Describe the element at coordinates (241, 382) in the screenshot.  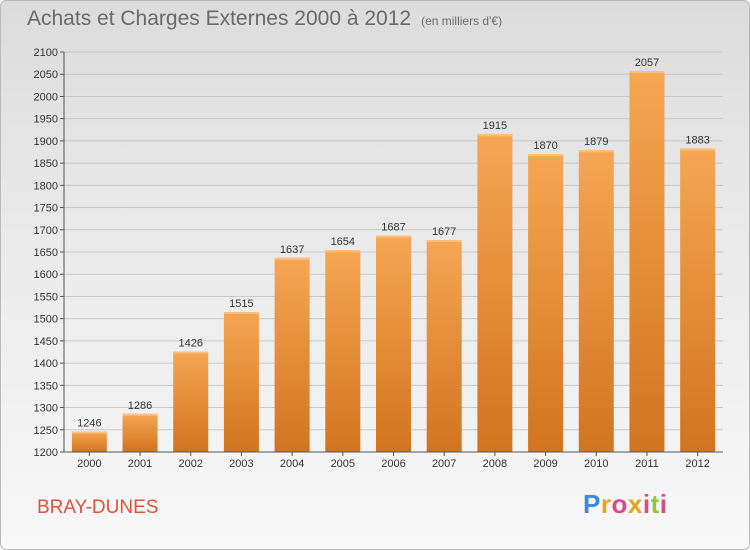
I see `bar-2003` at that location.